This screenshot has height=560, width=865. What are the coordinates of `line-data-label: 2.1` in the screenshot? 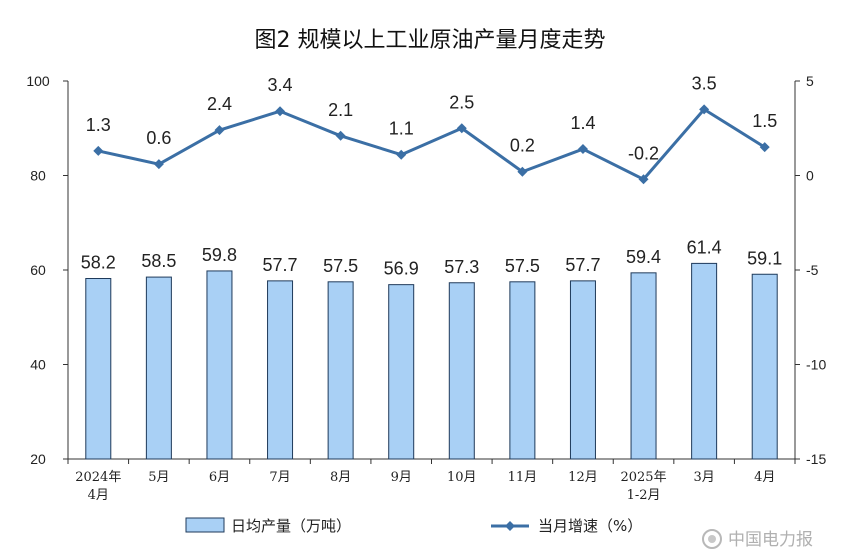 It's located at (340, 110).